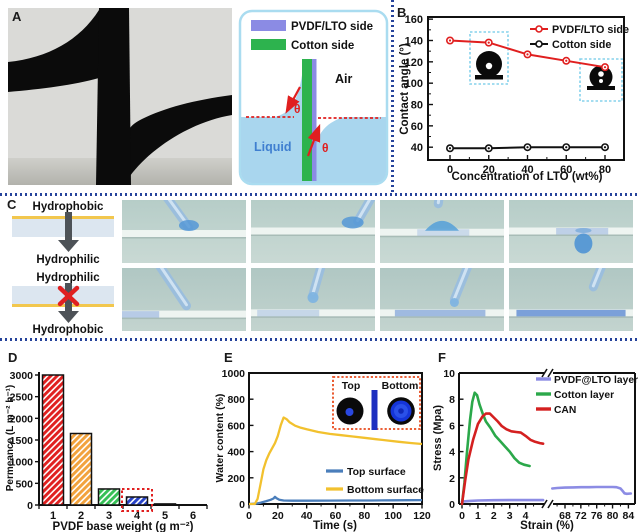  Describe the element at coordinates (22, 376) in the screenshot. I see `y-tick-label: 3000` at that location.